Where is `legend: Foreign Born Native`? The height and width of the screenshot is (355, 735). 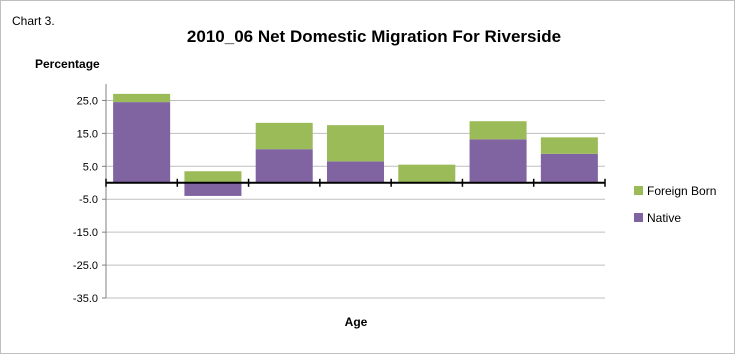
legend: Foreign Born Native is located at coordinates (675, 204).